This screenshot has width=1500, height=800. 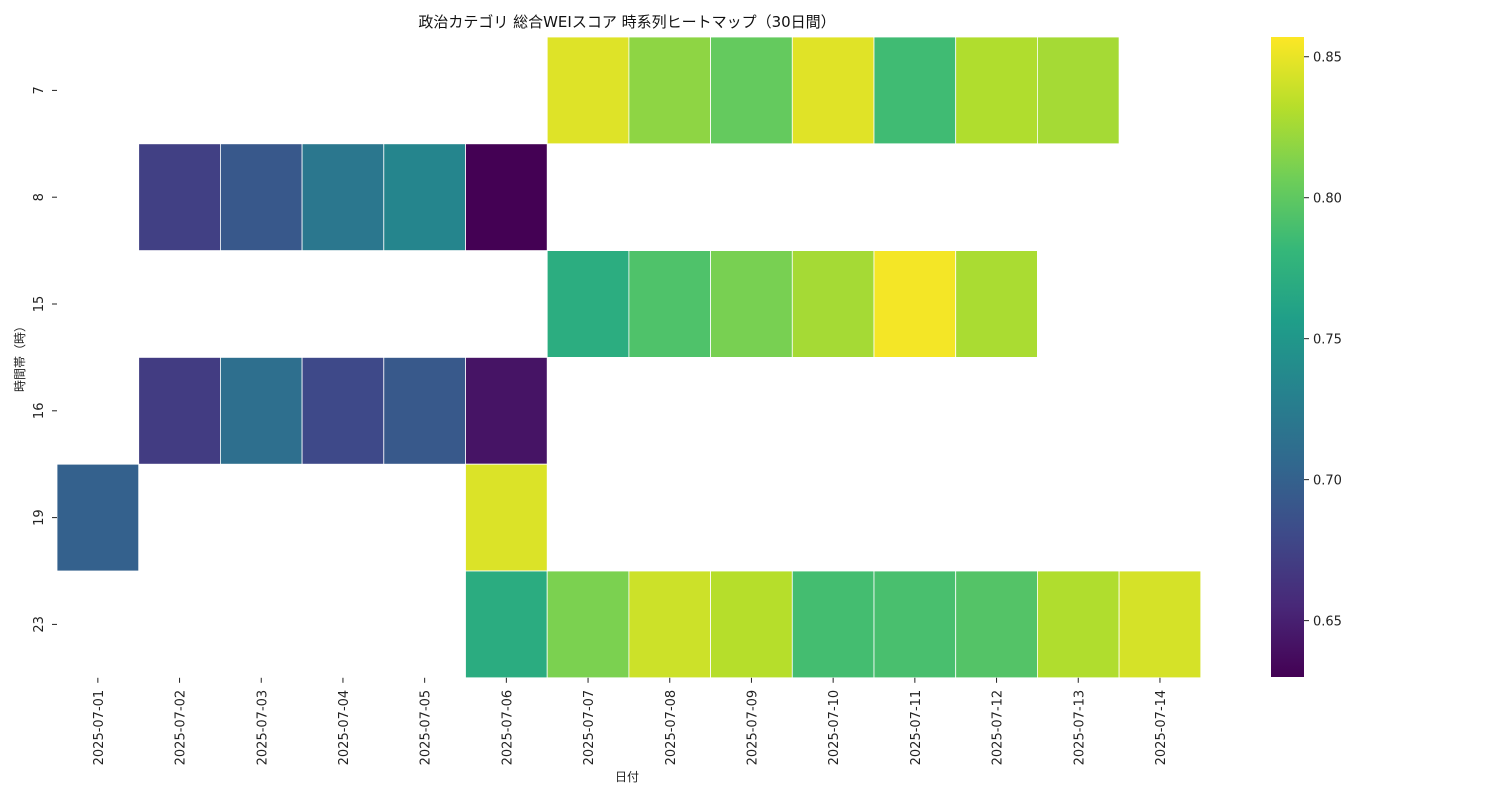 I want to click on y-axis-title: 時間帯（時）, so click(x=20, y=356).